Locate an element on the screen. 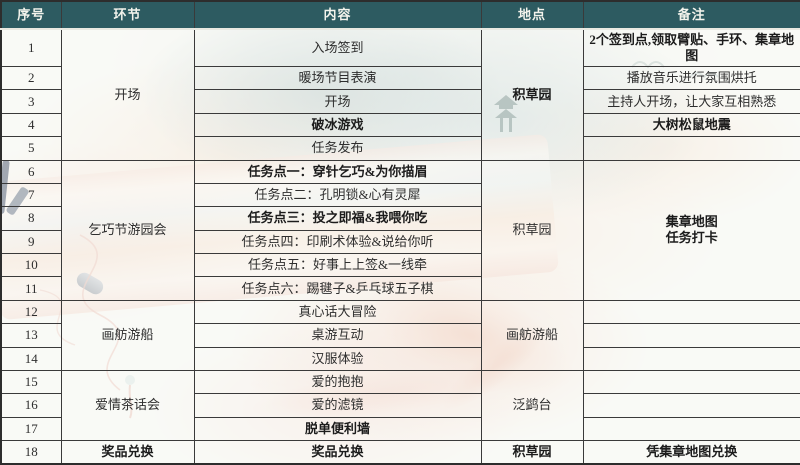 The height and width of the screenshot is (465, 800). table-row: 10 任务点五：好事上上签&一线牵 is located at coordinates (400, 265).